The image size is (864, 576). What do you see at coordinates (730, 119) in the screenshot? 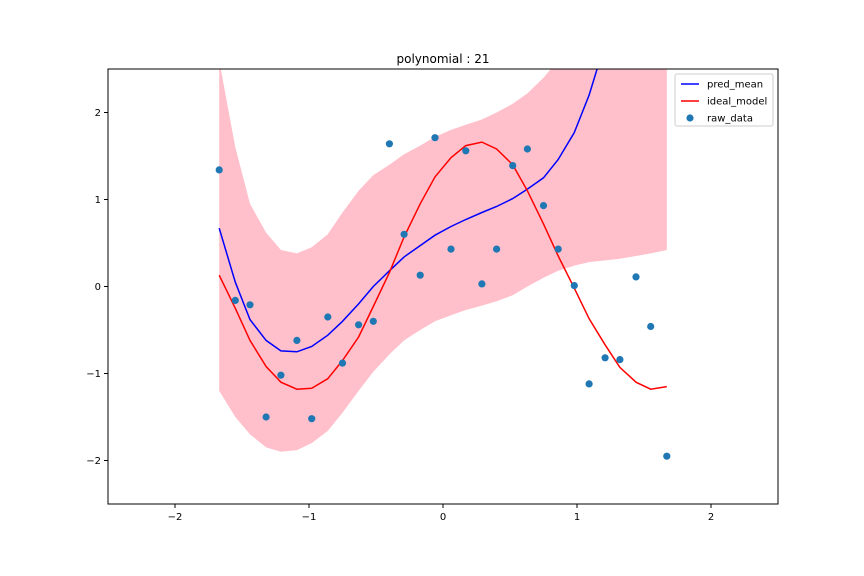
I see `legend-label: raw_data` at bounding box center [730, 119].